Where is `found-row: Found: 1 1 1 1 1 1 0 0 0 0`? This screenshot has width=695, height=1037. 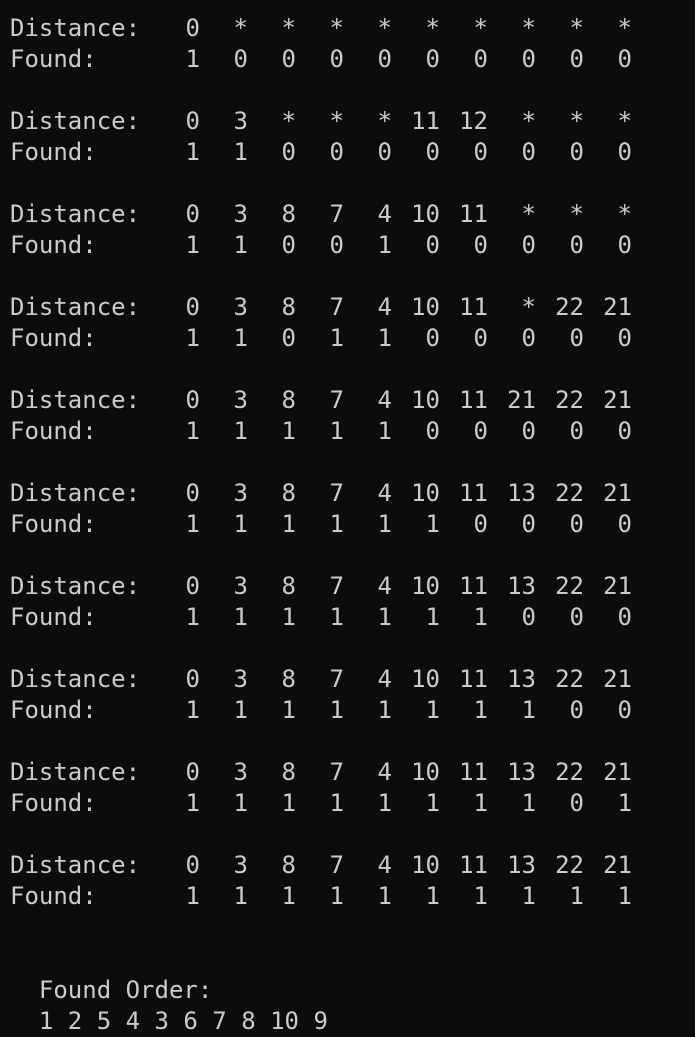 found-row: Found: 1 1 1 1 1 1 0 0 0 0 is located at coordinates (350, 524).